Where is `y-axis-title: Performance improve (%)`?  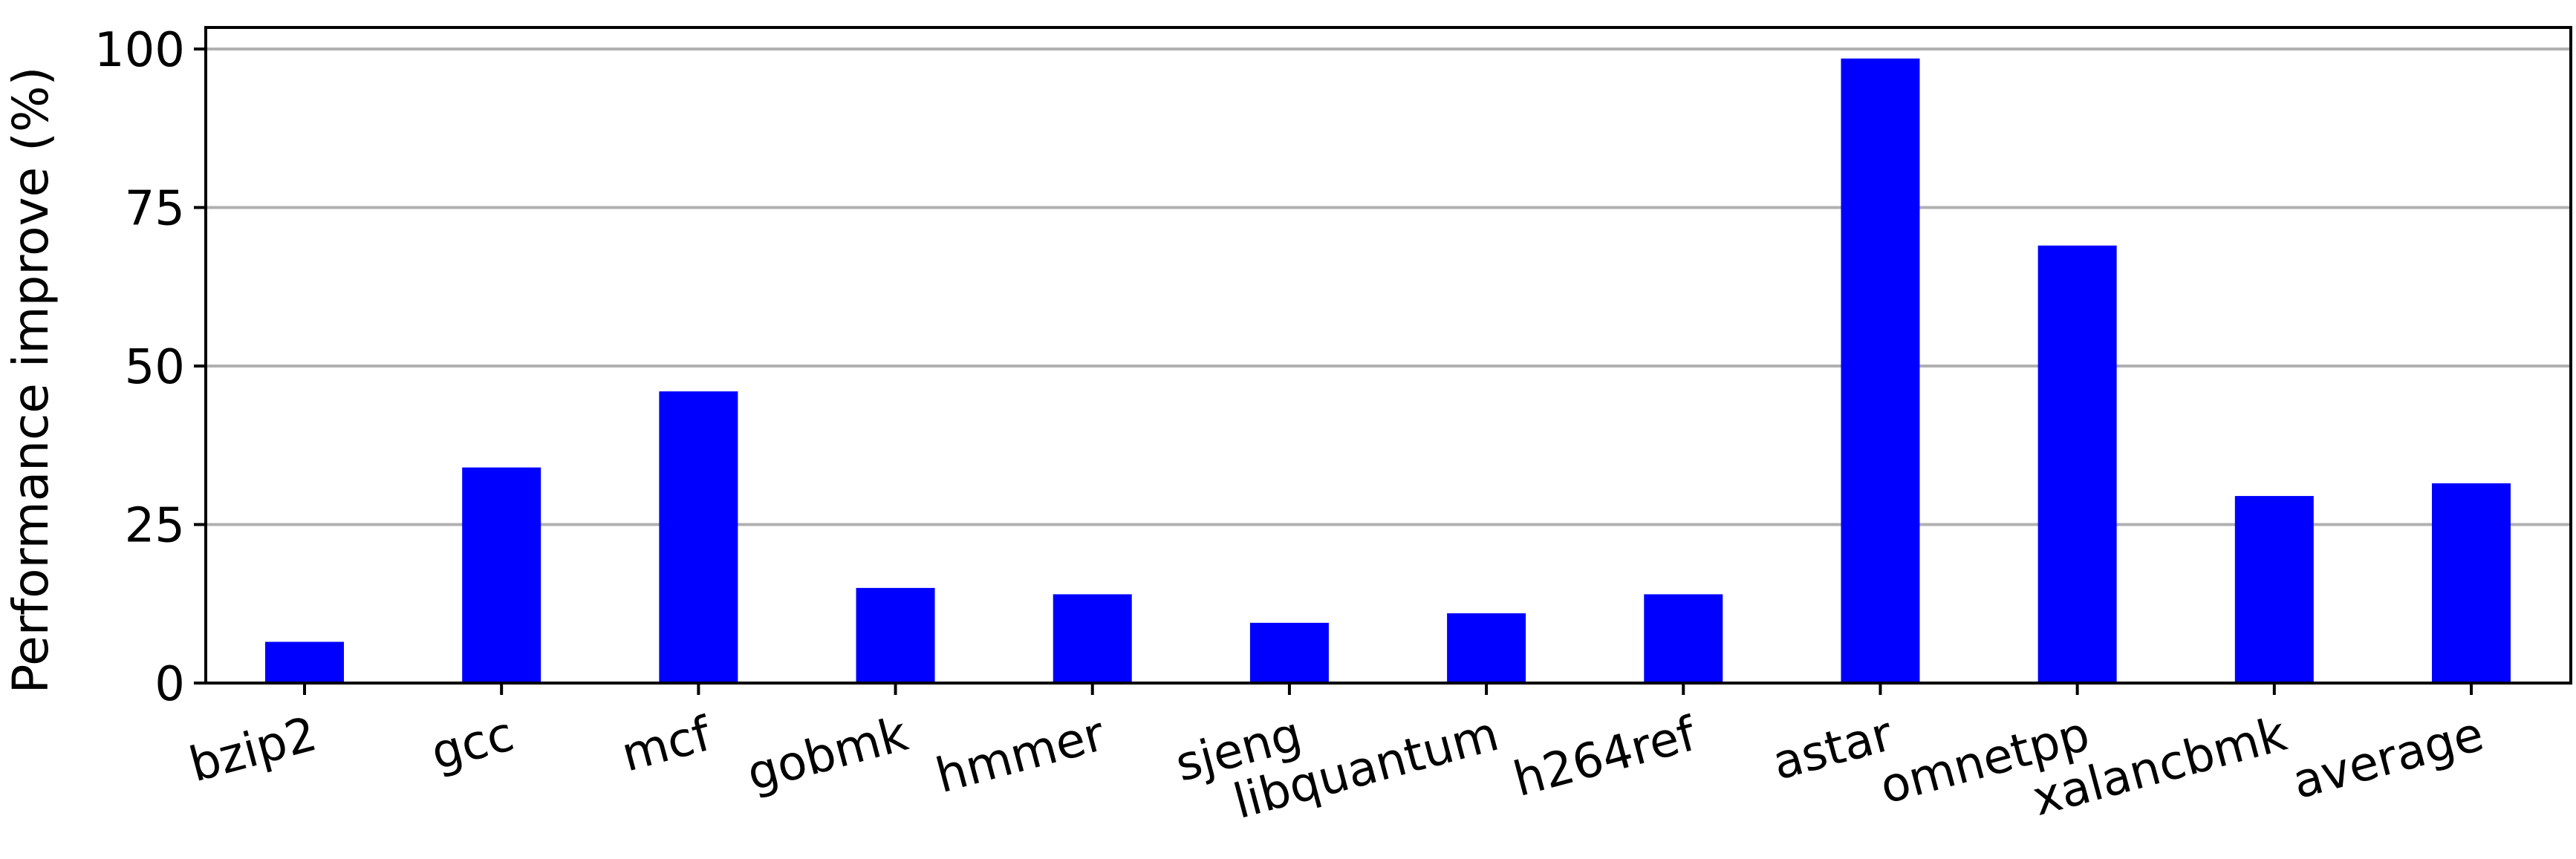 y-axis-title: Performance improve (%) is located at coordinates (30, 380).